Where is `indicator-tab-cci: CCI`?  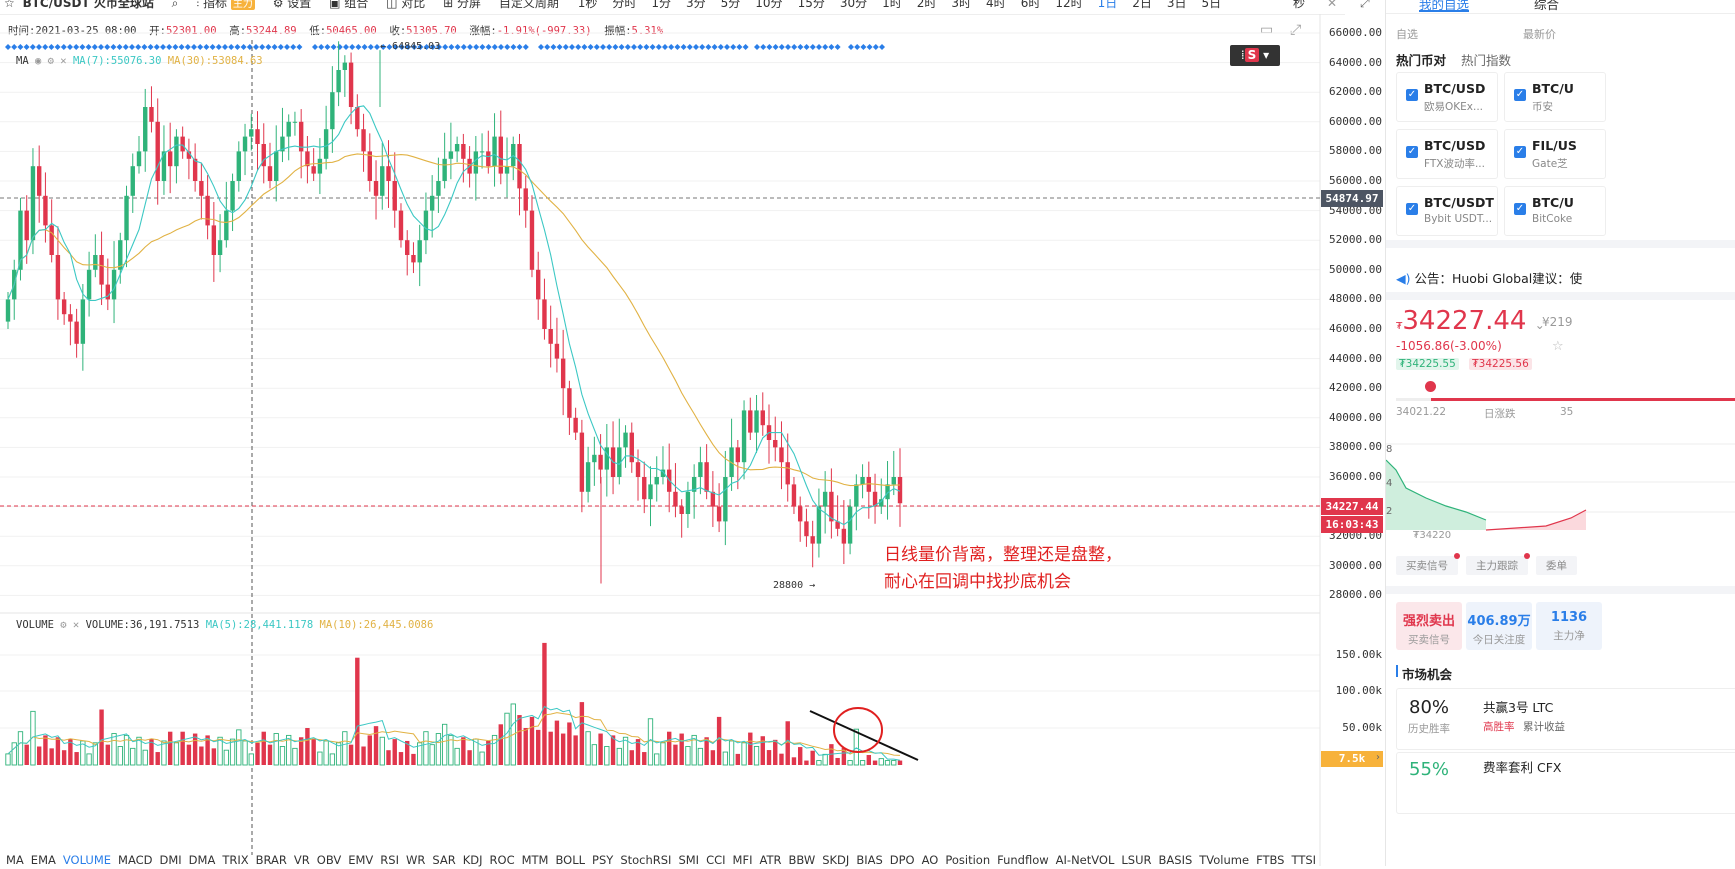
indicator-tab-cci: CCI is located at coordinates (716, 861).